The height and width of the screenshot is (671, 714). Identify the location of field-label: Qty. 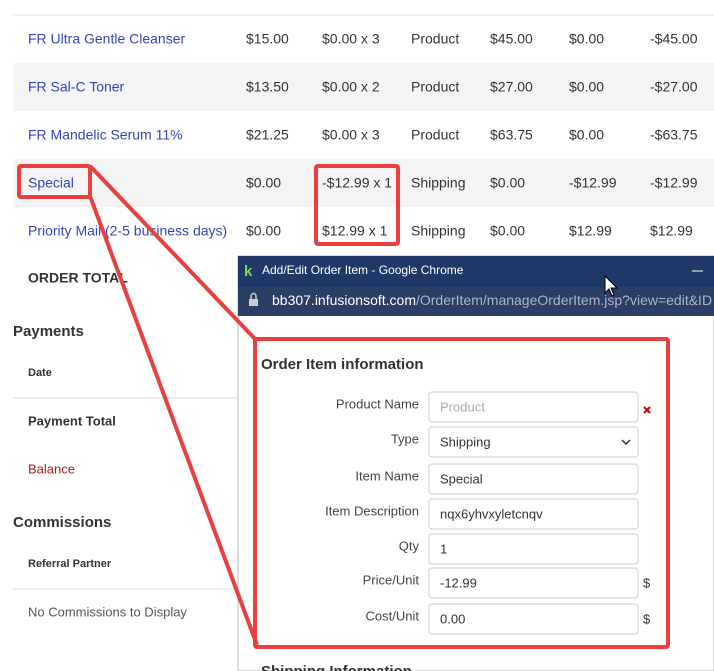
(409, 545).